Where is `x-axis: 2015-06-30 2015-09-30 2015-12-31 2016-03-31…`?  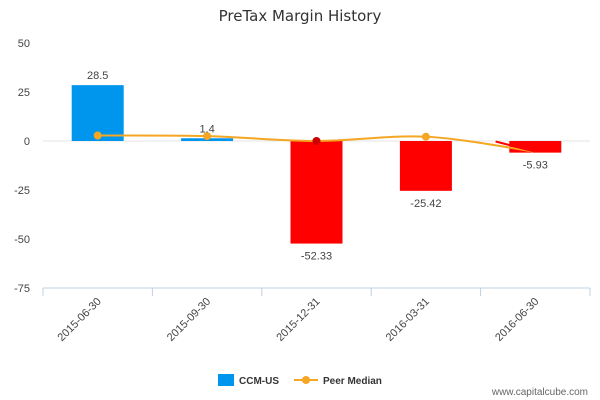 x-axis: 2015-06-30 2015-09-30 2015-12-31 2016-03-31… is located at coordinates (316, 315).